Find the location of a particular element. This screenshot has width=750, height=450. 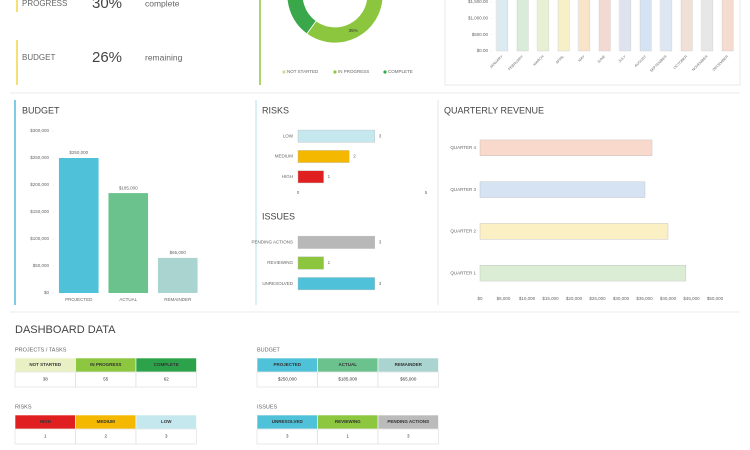

x-tick-label: JANUARY is located at coordinates (496, 61).